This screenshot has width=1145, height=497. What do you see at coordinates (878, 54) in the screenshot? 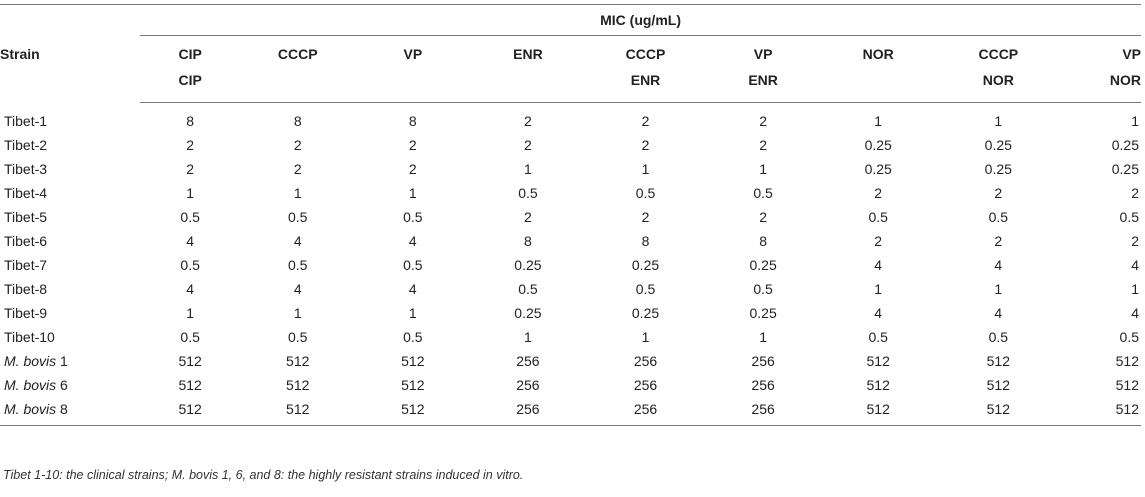
I see `column-header-line1: NOR` at bounding box center [878, 54].